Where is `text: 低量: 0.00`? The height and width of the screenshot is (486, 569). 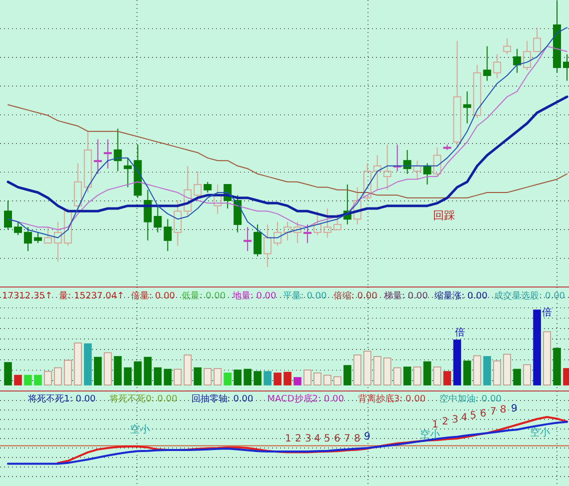 text: 低量: 0.00 is located at coordinates (204, 296).